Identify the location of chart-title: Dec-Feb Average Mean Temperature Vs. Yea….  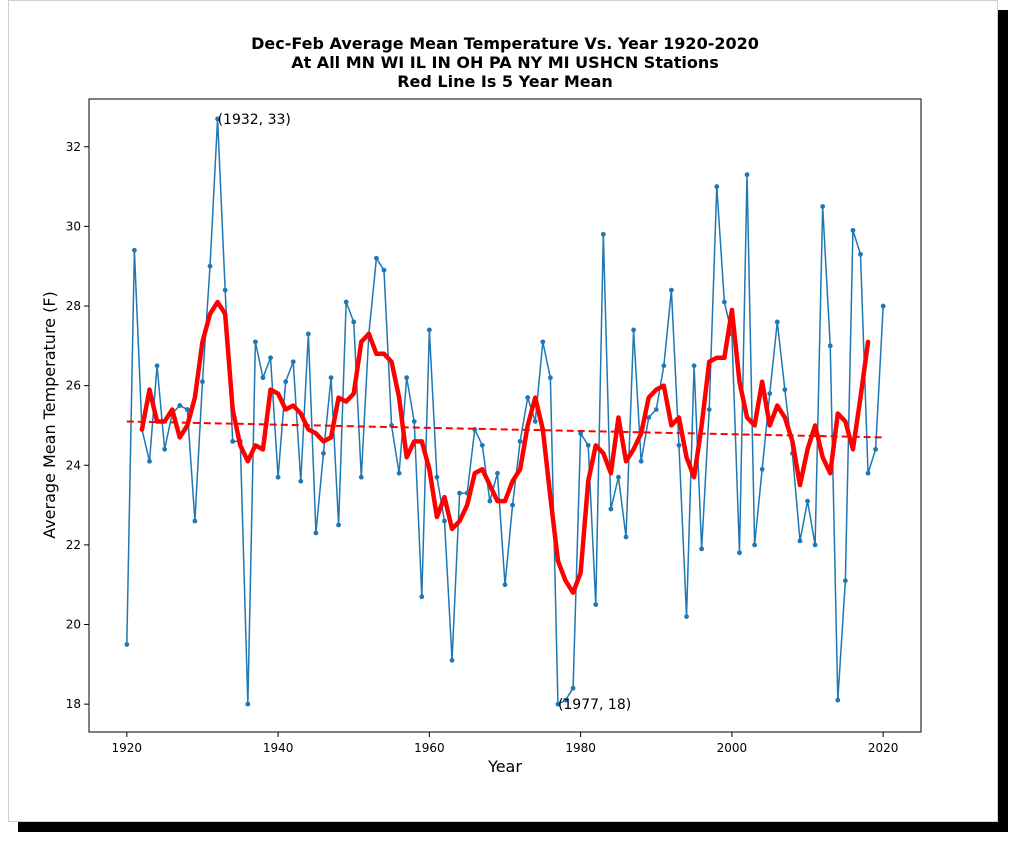
(505, 62).